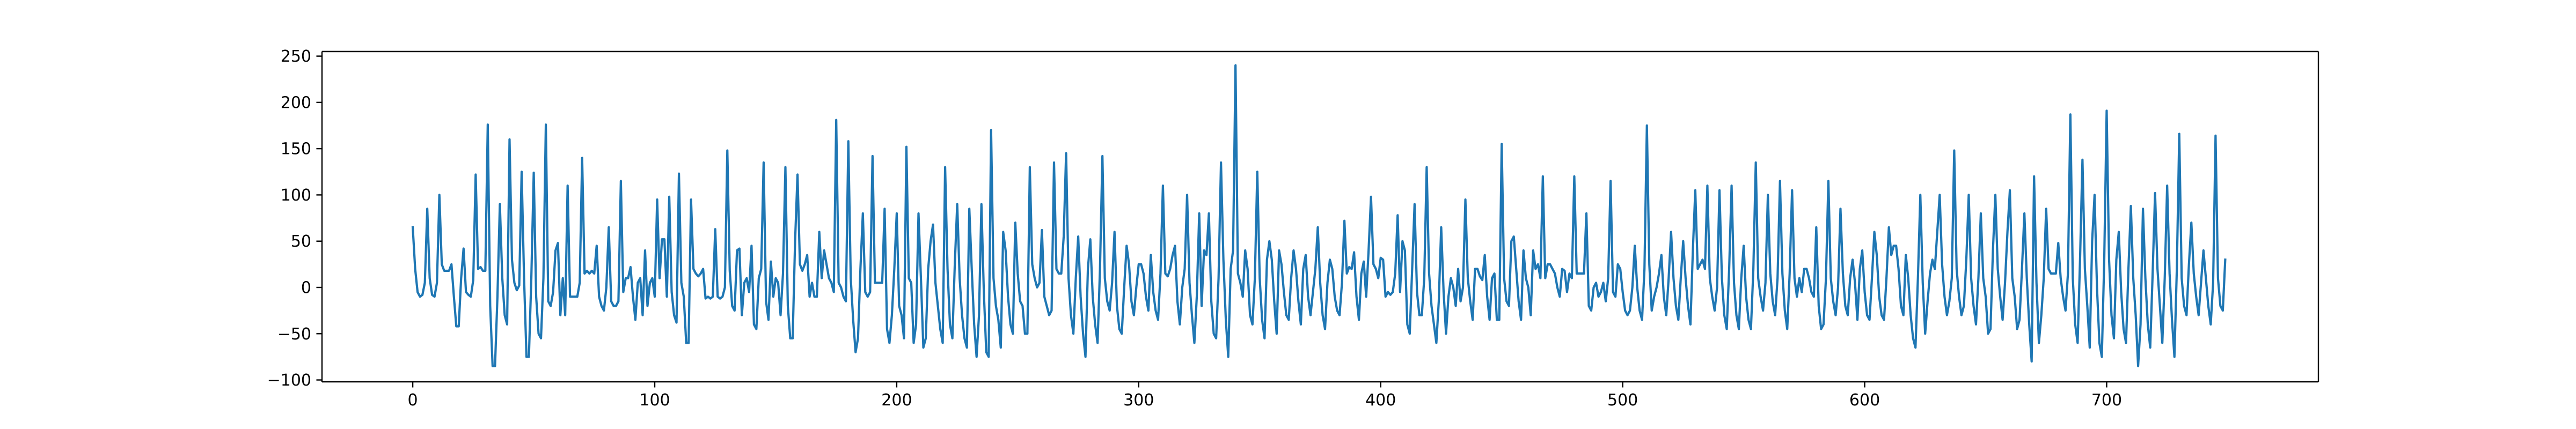 The image size is (2576, 429). Describe the element at coordinates (296, 102) in the screenshot. I see `y-tick-label: 200` at that location.